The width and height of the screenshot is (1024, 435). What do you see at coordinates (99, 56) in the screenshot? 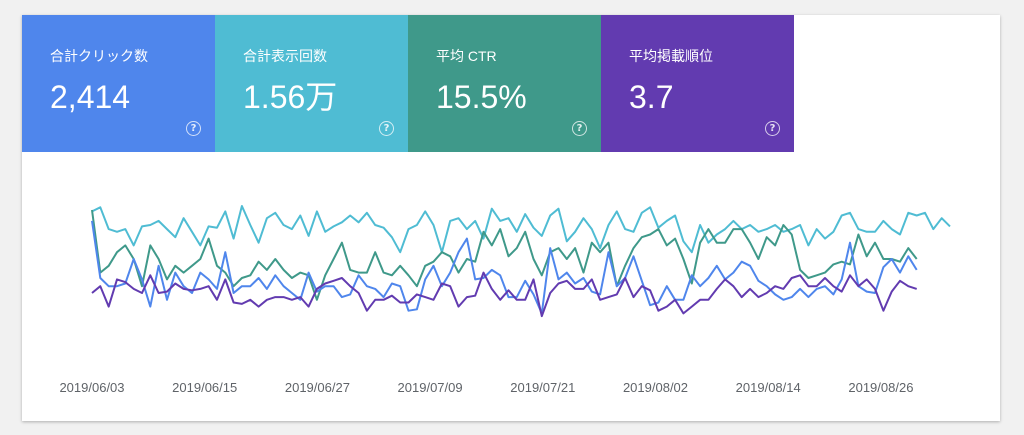
I see `metric-label: 合計クリック数` at bounding box center [99, 56].